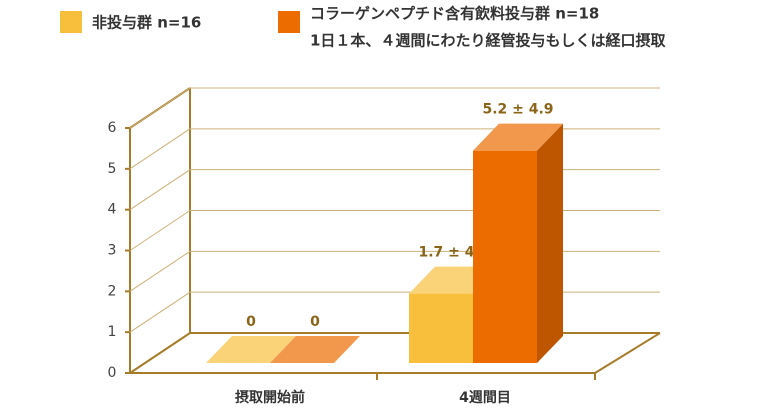 This screenshot has width=780, height=408. I want to click on value-label: 5.2 ± 4.9, so click(517, 110).